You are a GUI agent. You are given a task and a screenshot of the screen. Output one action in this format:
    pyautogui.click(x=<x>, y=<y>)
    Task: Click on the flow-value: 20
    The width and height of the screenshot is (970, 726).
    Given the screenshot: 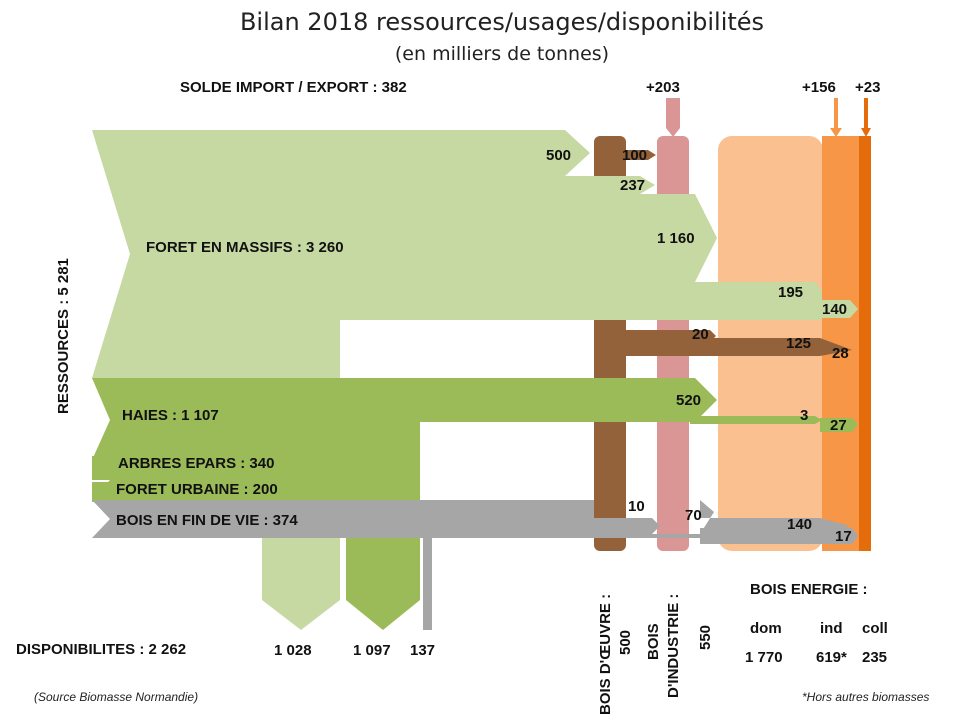 What is the action you would take?
    pyautogui.click(x=700, y=334)
    